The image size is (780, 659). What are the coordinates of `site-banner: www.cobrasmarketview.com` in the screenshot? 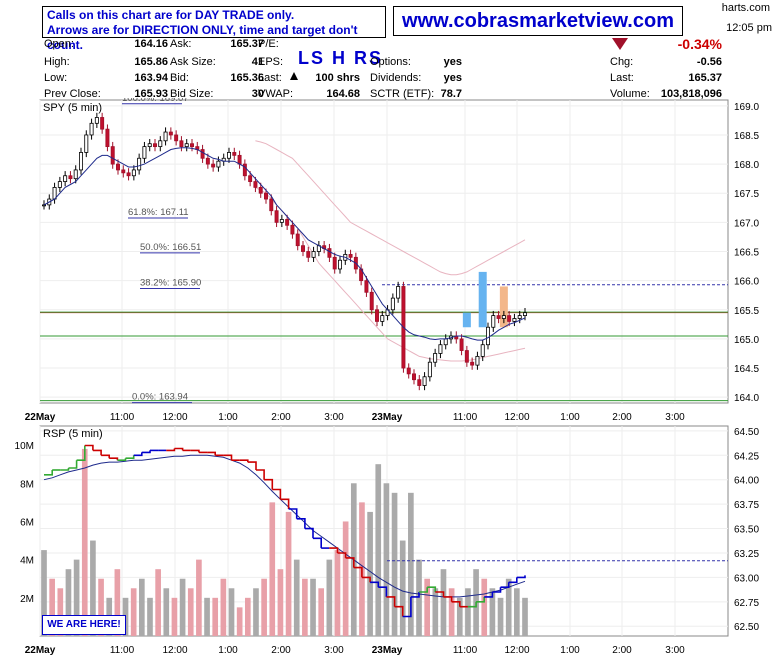 It's located at (538, 21).